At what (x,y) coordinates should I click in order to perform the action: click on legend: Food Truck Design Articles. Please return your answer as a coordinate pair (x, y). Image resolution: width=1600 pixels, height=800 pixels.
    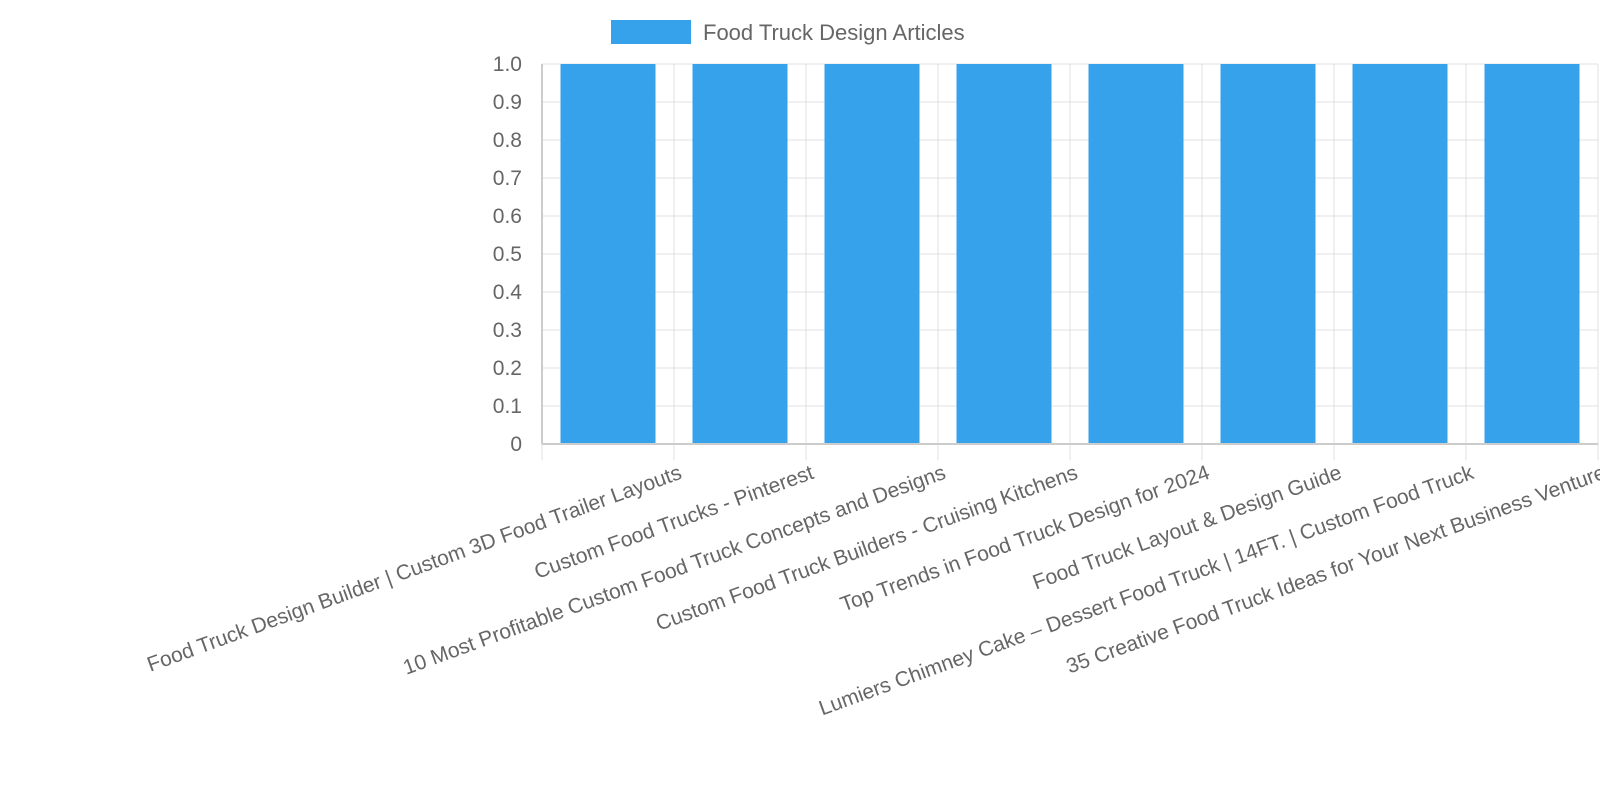
    Looking at the image, I should click on (788, 32).